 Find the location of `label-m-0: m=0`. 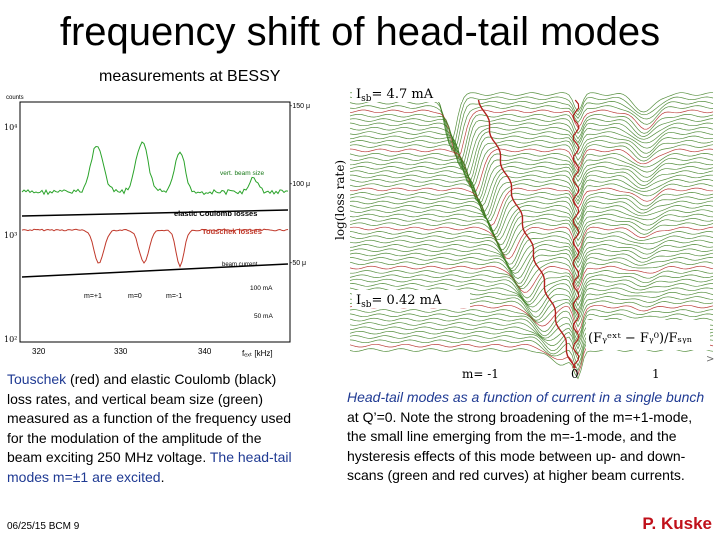

label-m-0: m=0 is located at coordinates (135, 296).